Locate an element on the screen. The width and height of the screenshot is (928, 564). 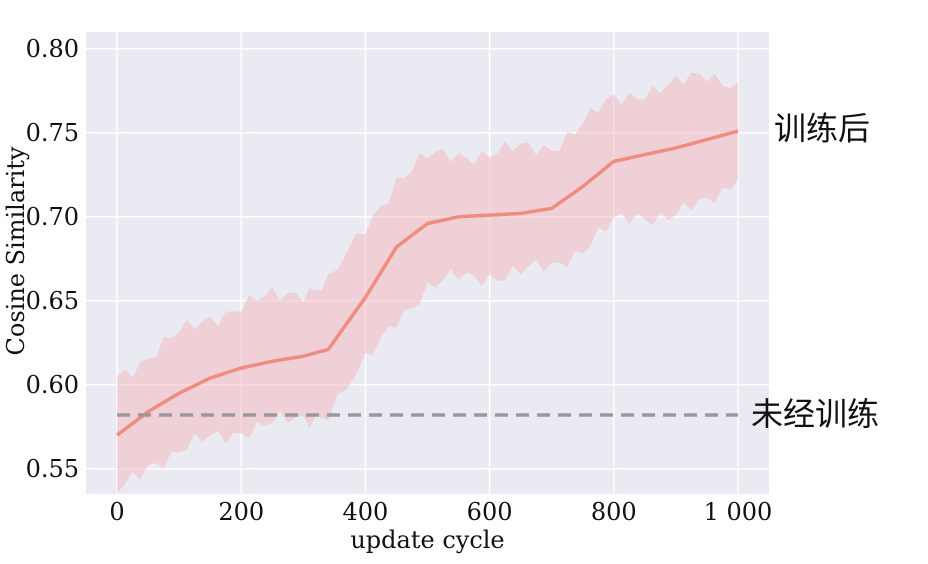
x-tick-label: 0 is located at coordinates (116, 512).